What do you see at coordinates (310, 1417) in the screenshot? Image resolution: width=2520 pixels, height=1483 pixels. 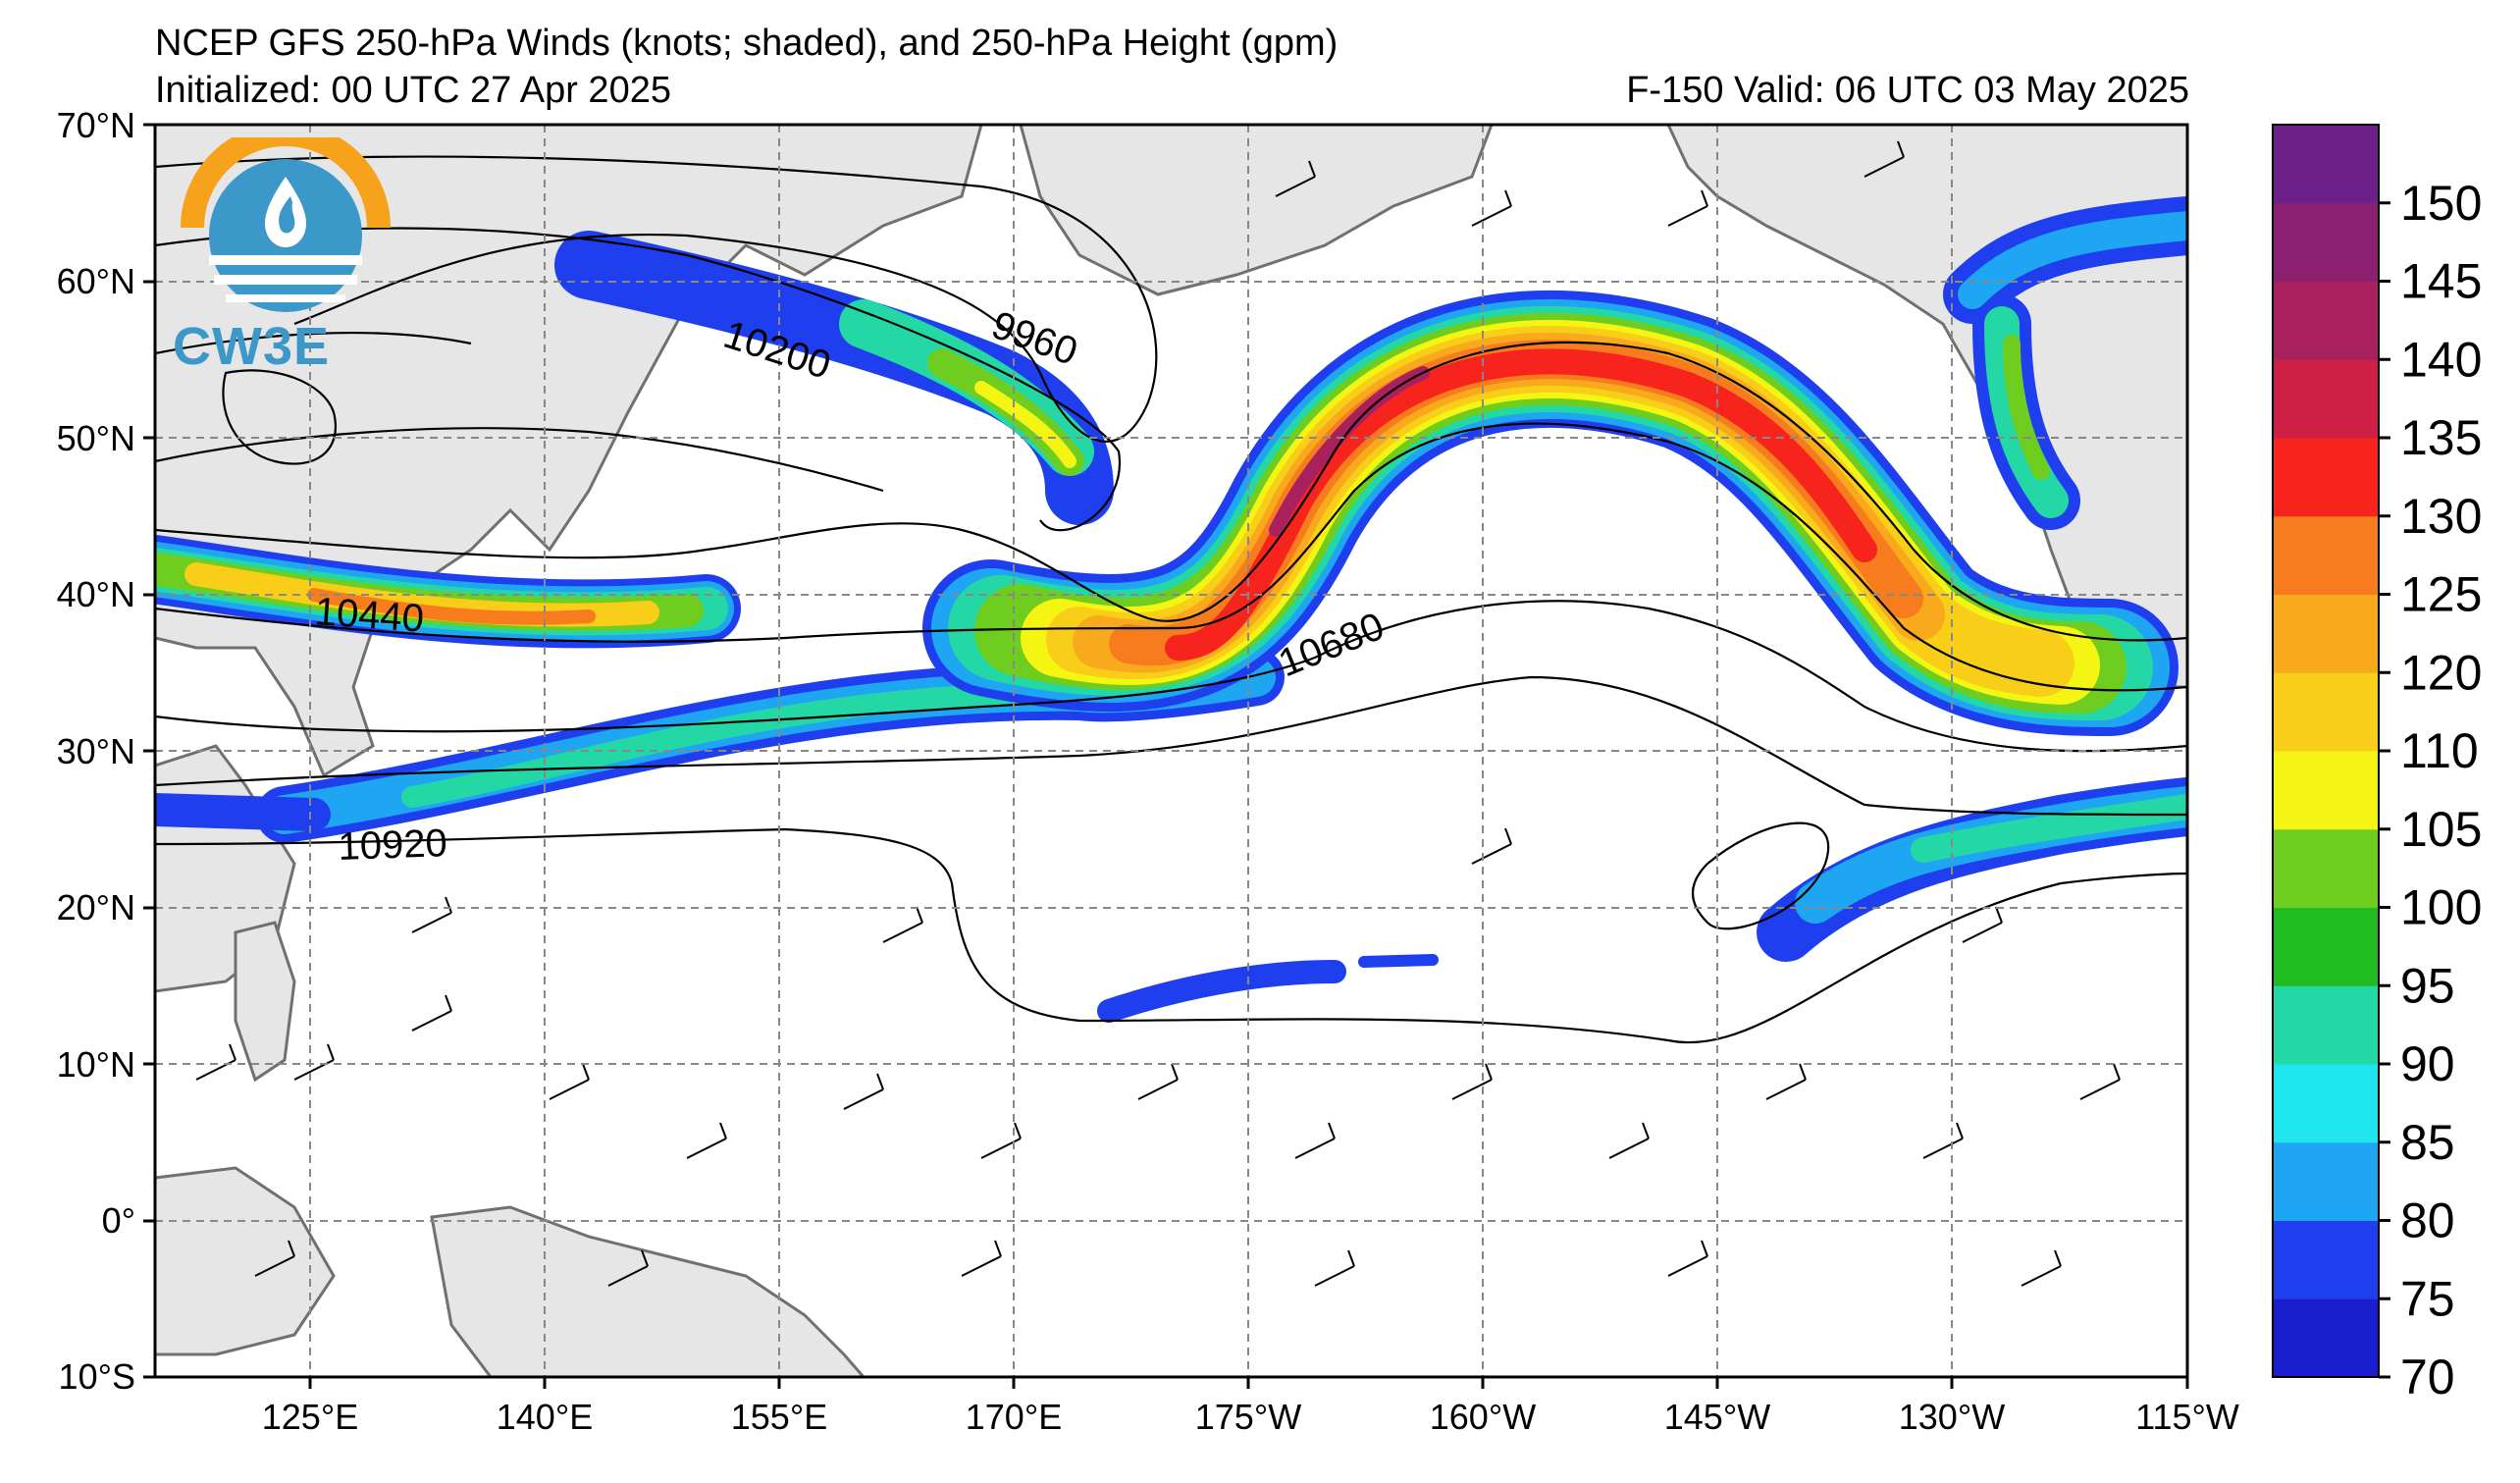 I see `lon-label: 125°E` at bounding box center [310, 1417].